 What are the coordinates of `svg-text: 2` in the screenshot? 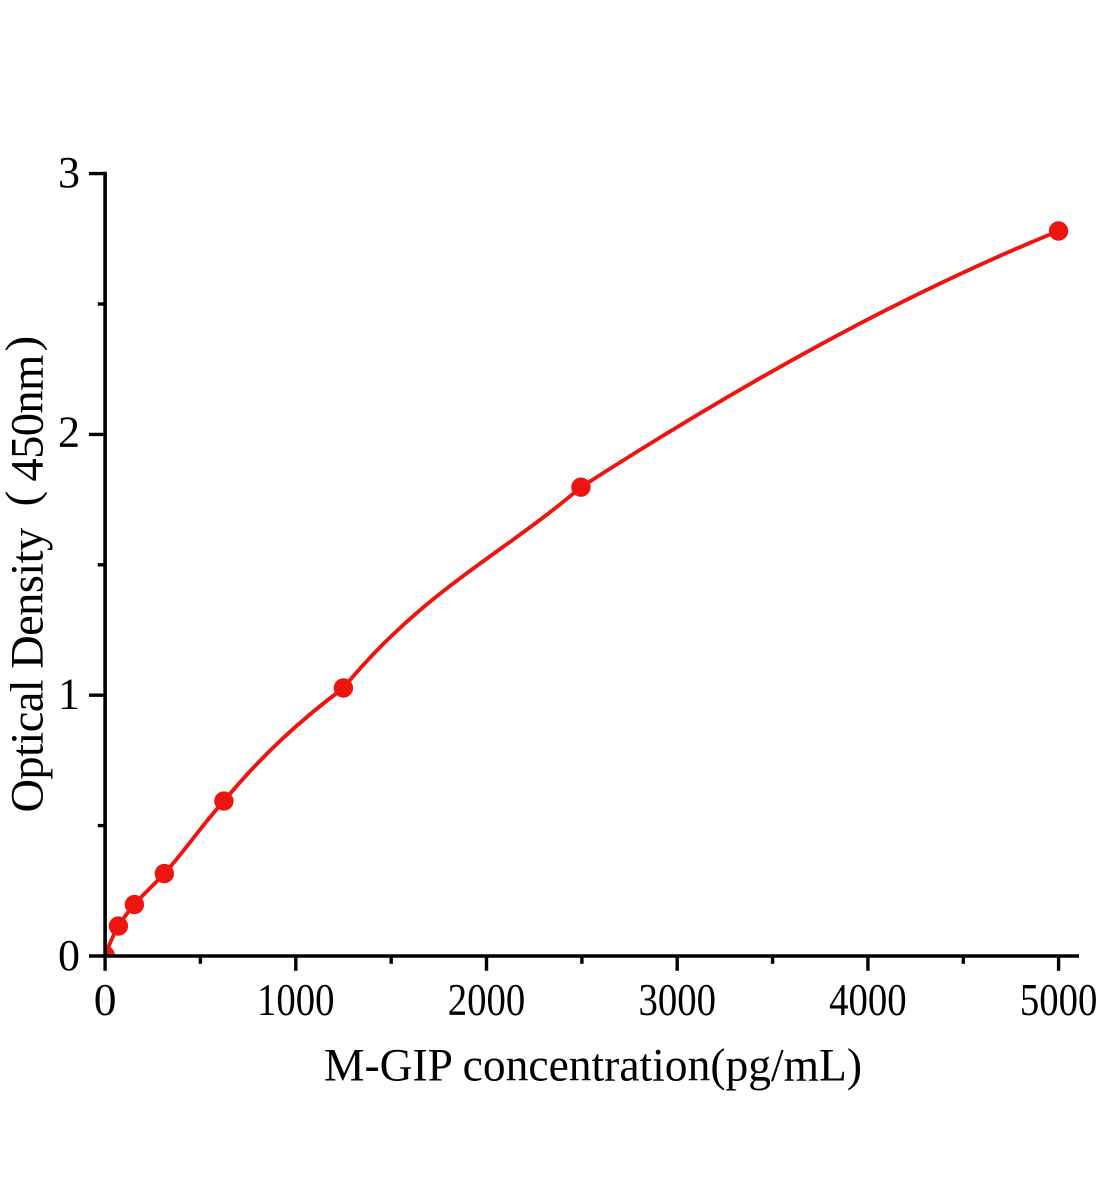 It's located at (69, 432).